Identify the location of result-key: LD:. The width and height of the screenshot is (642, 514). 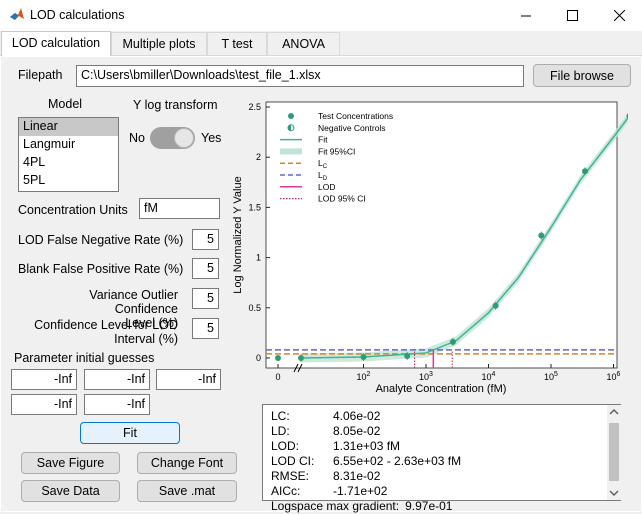
(280, 431).